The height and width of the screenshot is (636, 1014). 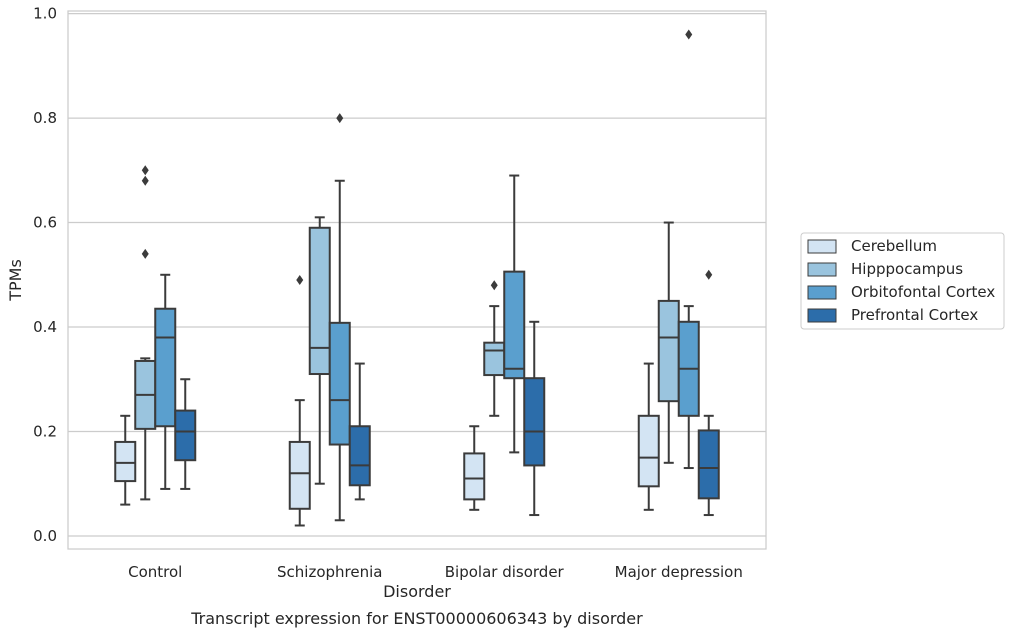 What do you see at coordinates (417, 591) in the screenshot?
I see `x-axis-label: Disorder` at bounding box center [417, 591].